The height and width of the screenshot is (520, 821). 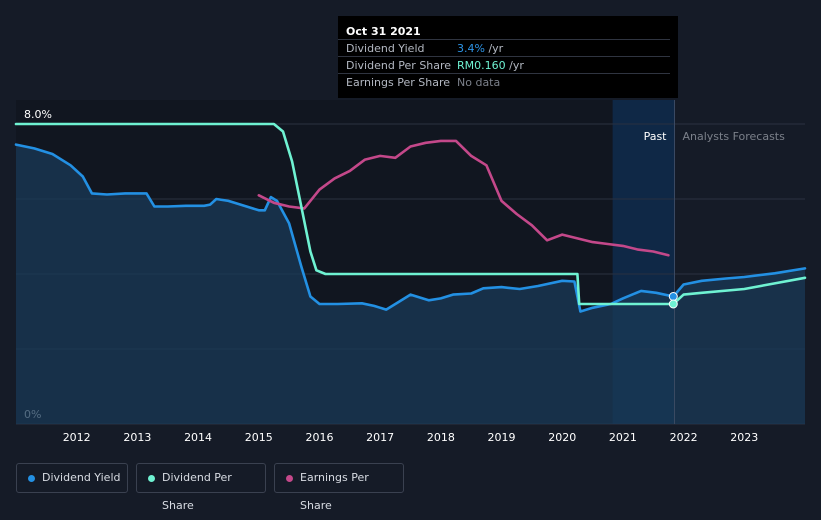 I want to click on tooltip-date: Oct 31 2021, so click(x=383, y=31).